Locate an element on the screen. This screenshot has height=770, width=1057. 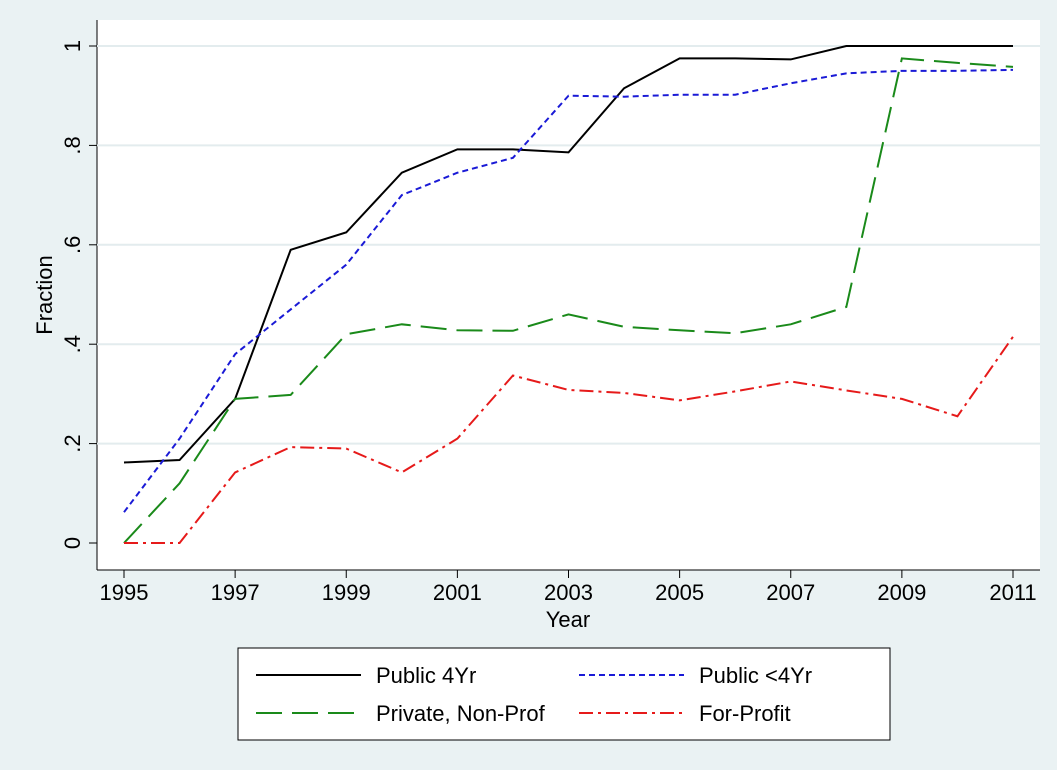
legend-label: Private, Non-Prof is located at coordinates (461, 713).